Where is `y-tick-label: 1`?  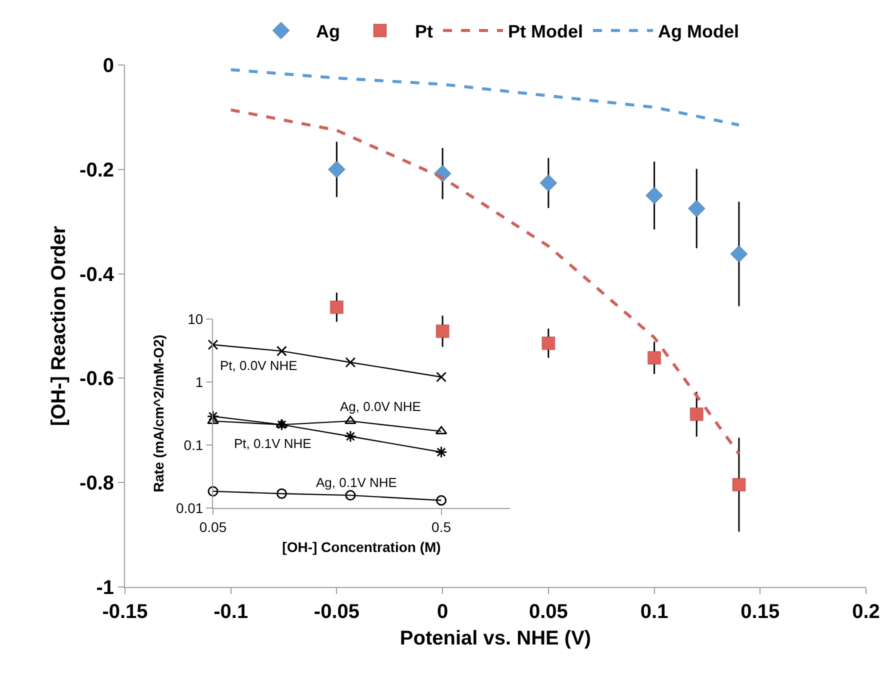 y-tick-label: 1 is located at coordinates (199, 382).